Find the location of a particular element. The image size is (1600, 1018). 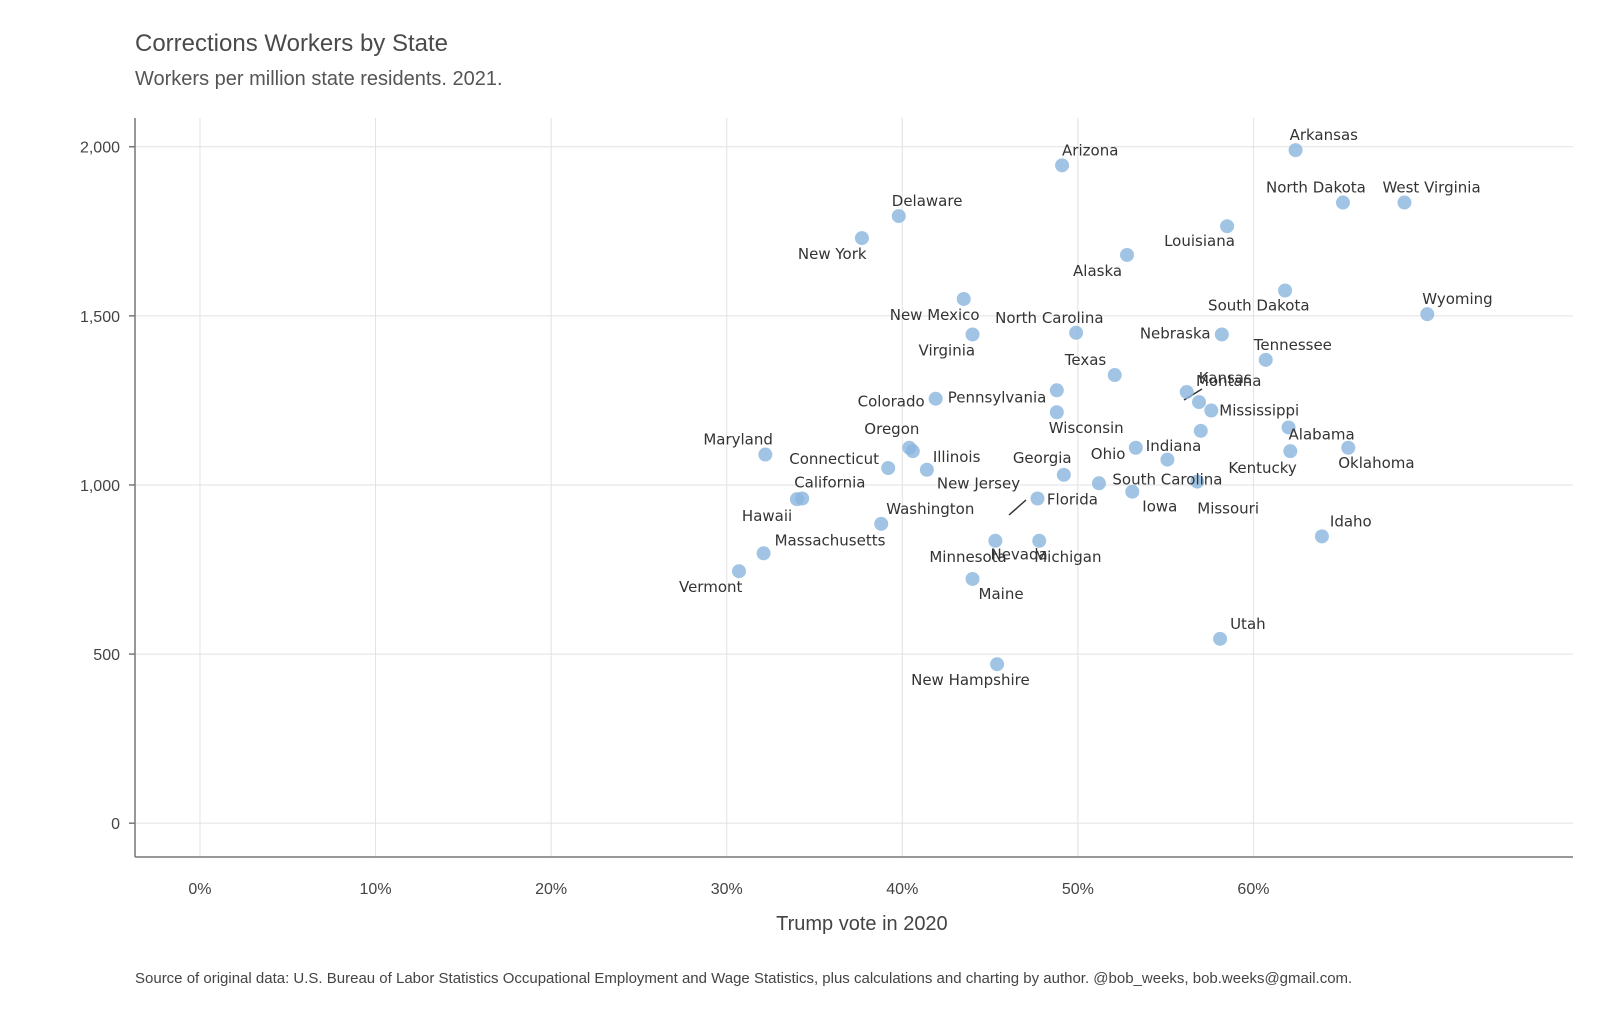

point-label: Massachusetts is located at coordinates (830, 540).